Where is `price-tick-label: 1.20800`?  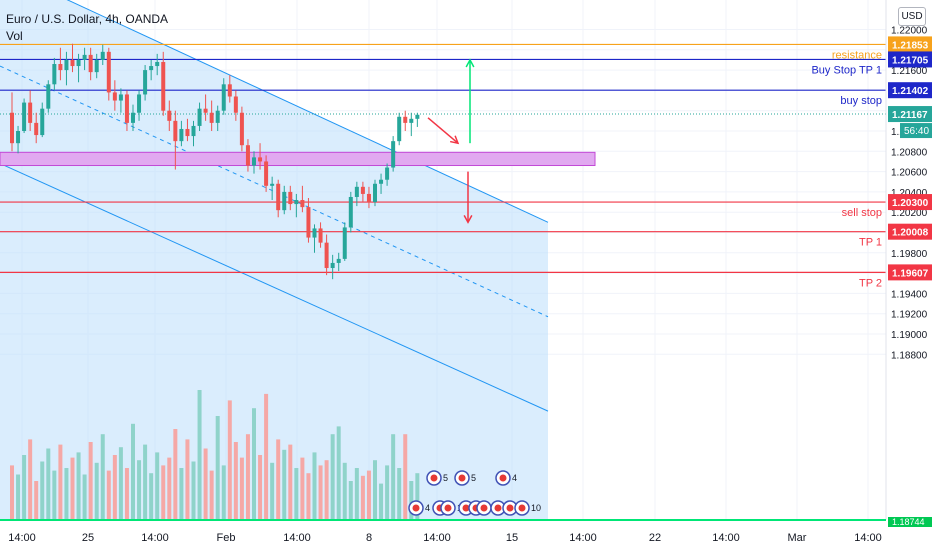 price-tick-label: 1.20800 is located at coordinates (909, 152).